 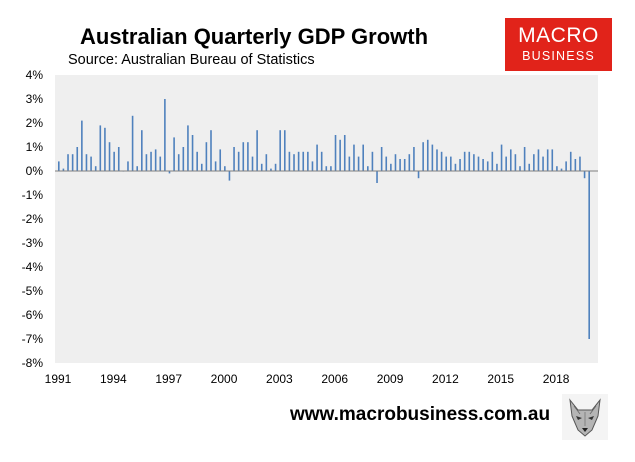 I want to click on macrobusiness-logo: MACRO BUSINESS, so click(x=558, y=44).